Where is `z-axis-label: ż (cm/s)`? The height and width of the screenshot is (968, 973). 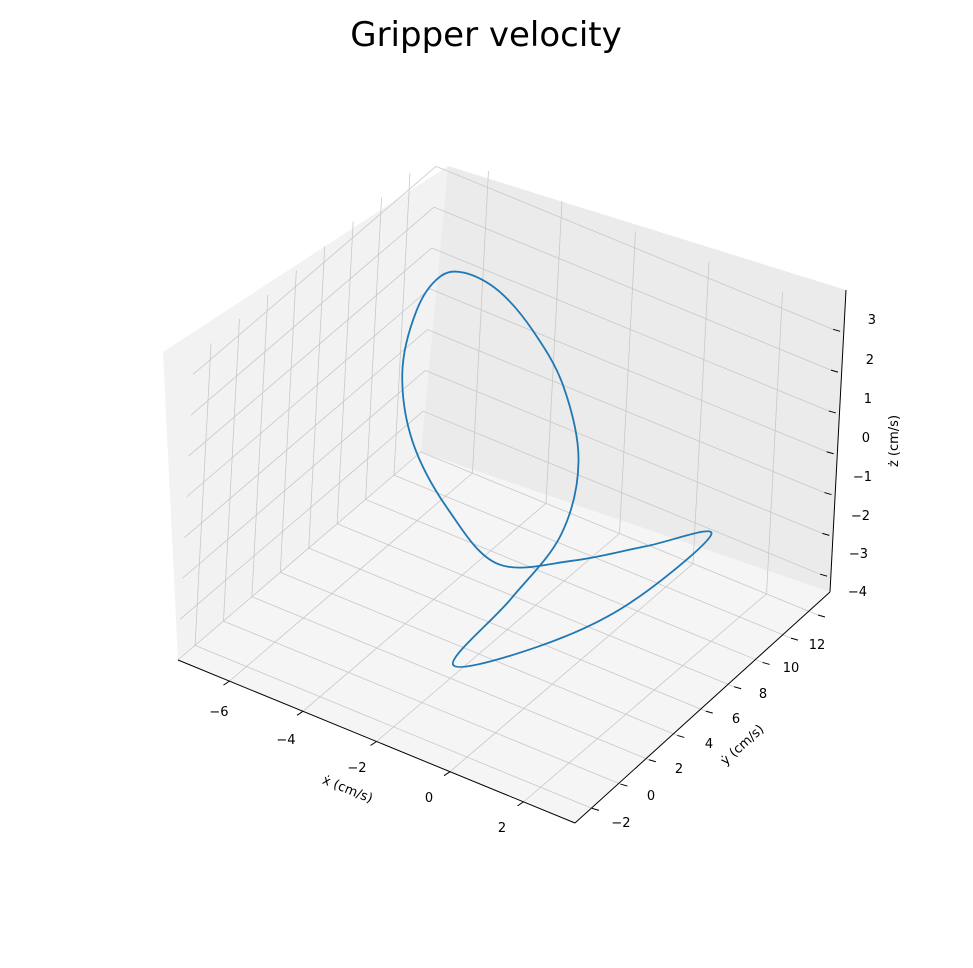 z-axis-label: ż (cm/s) is located at coordinates (894, 441).